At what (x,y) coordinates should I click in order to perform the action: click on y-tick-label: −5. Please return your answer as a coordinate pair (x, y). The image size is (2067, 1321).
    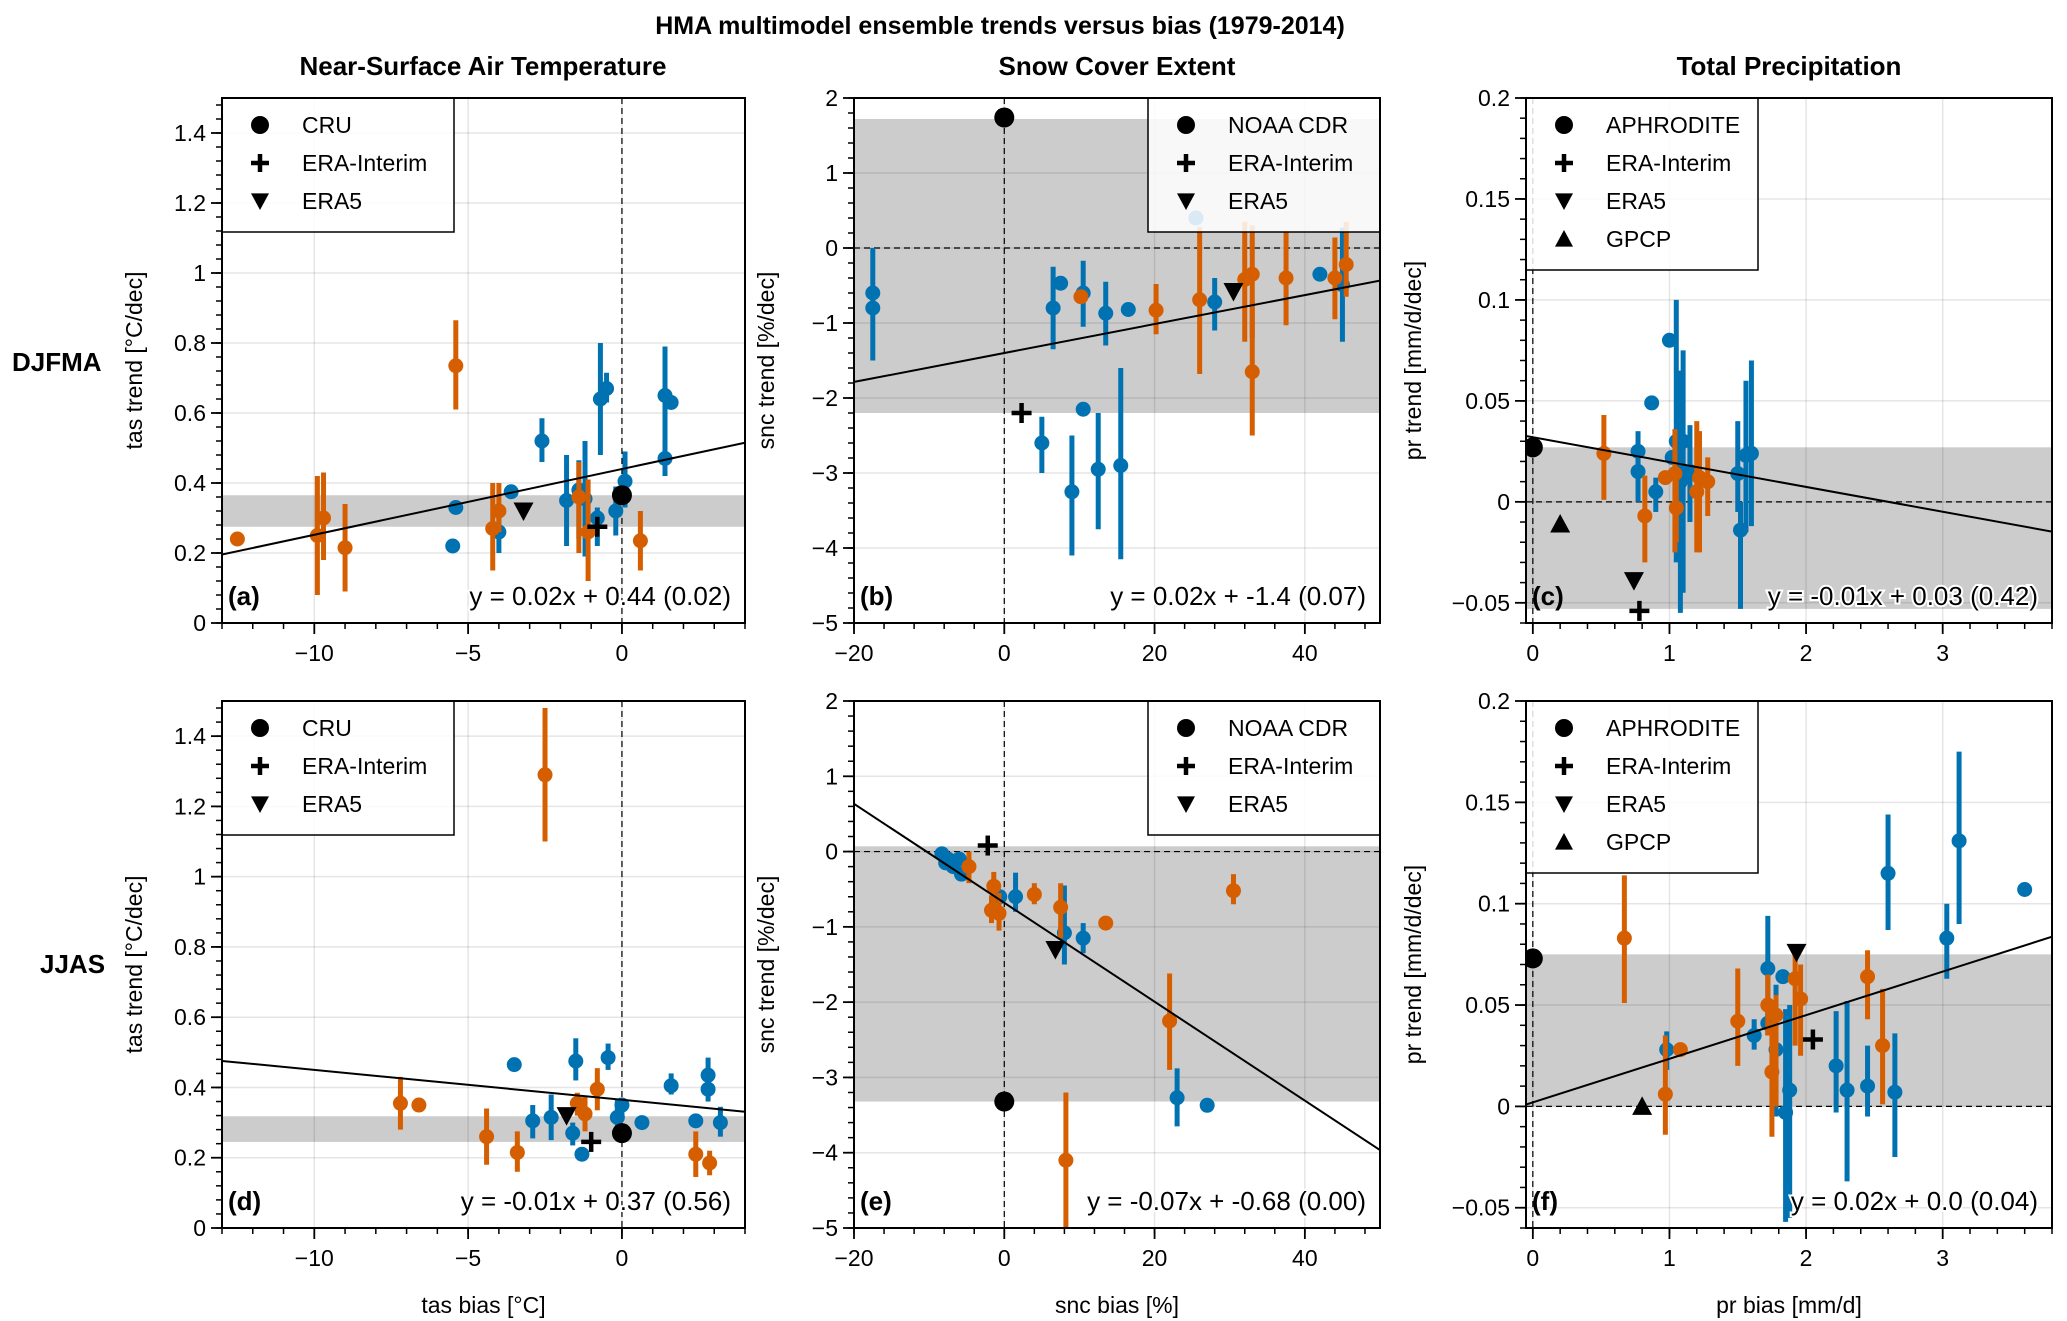
    Looking at the image, I should click on (825, 623).